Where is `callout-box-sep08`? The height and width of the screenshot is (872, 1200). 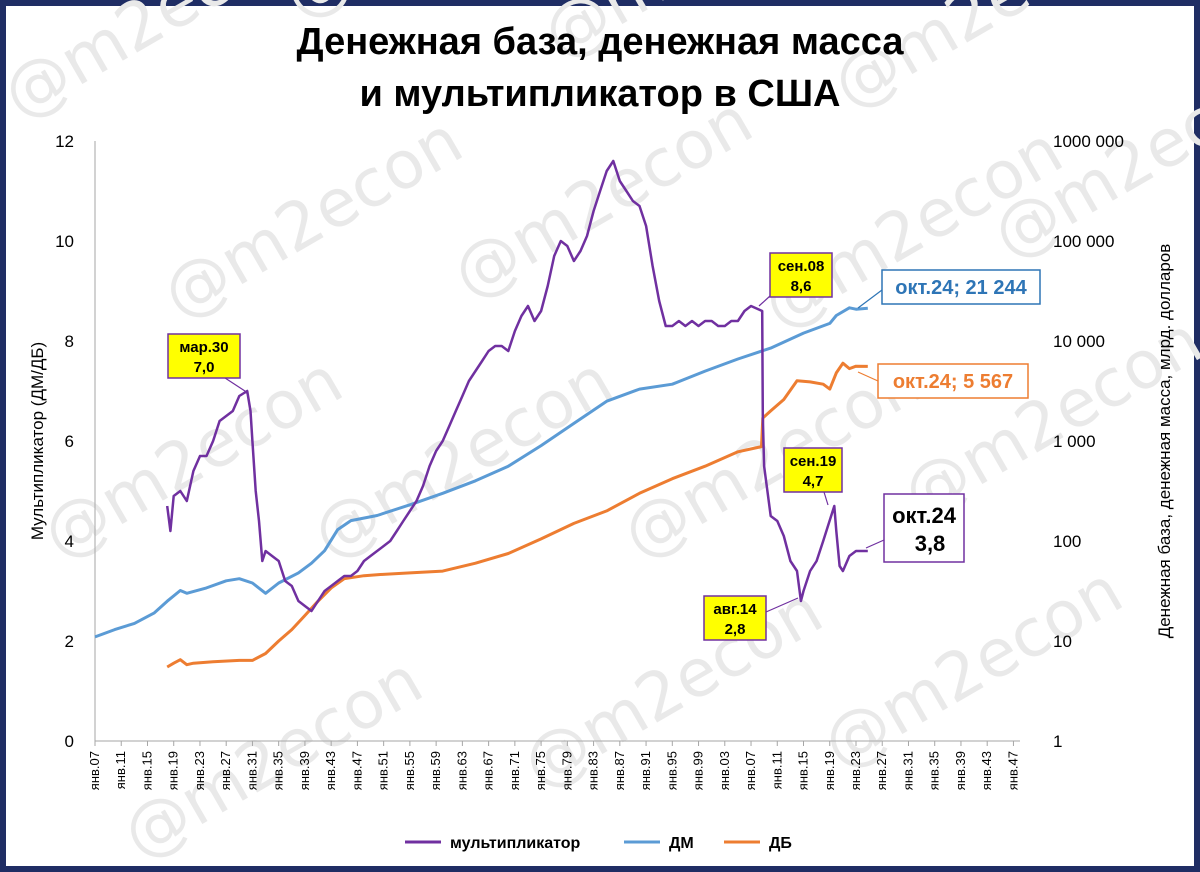
callout-box-sep08 is located at coordinates (801, 275).